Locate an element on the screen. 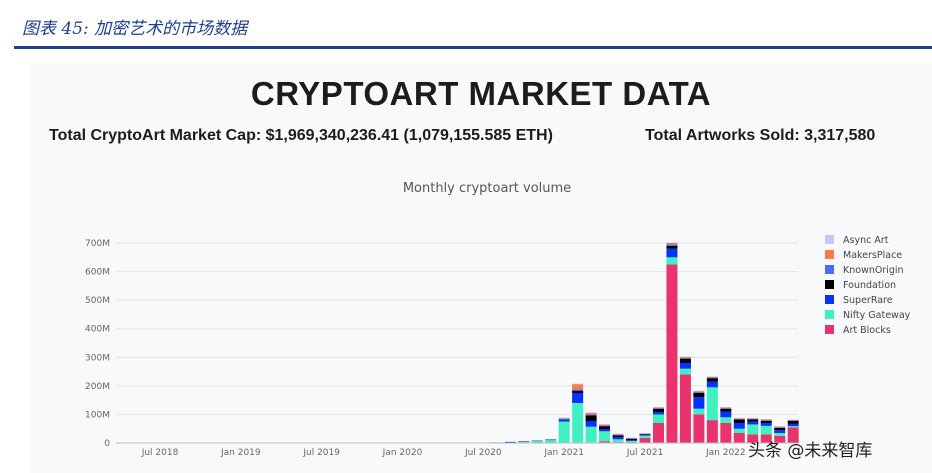  x-tick-label: Jan 2022 is located at coordinates (725, 453).